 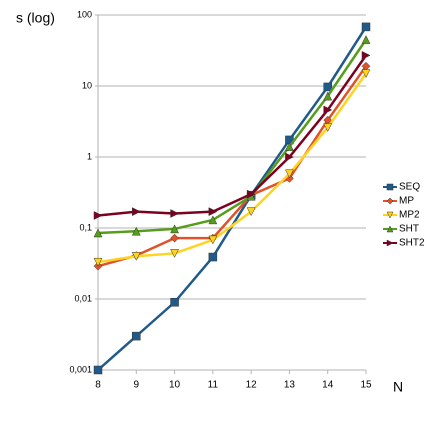 I want to click on y-tick-label: 0,001, so click(x=80, y=369).